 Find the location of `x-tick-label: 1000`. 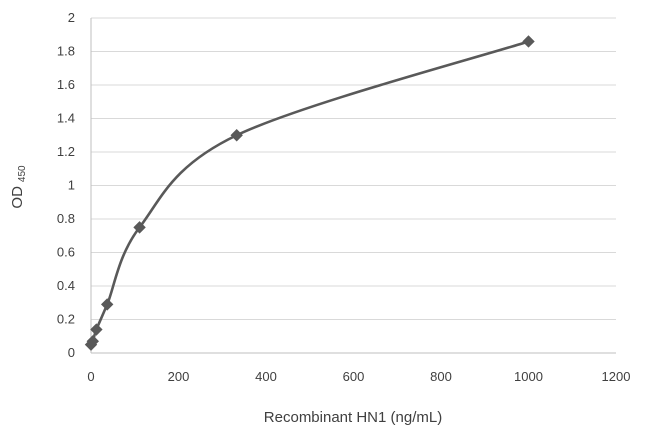

x-tick-label: 1000 is located at coordinates (528, 376).